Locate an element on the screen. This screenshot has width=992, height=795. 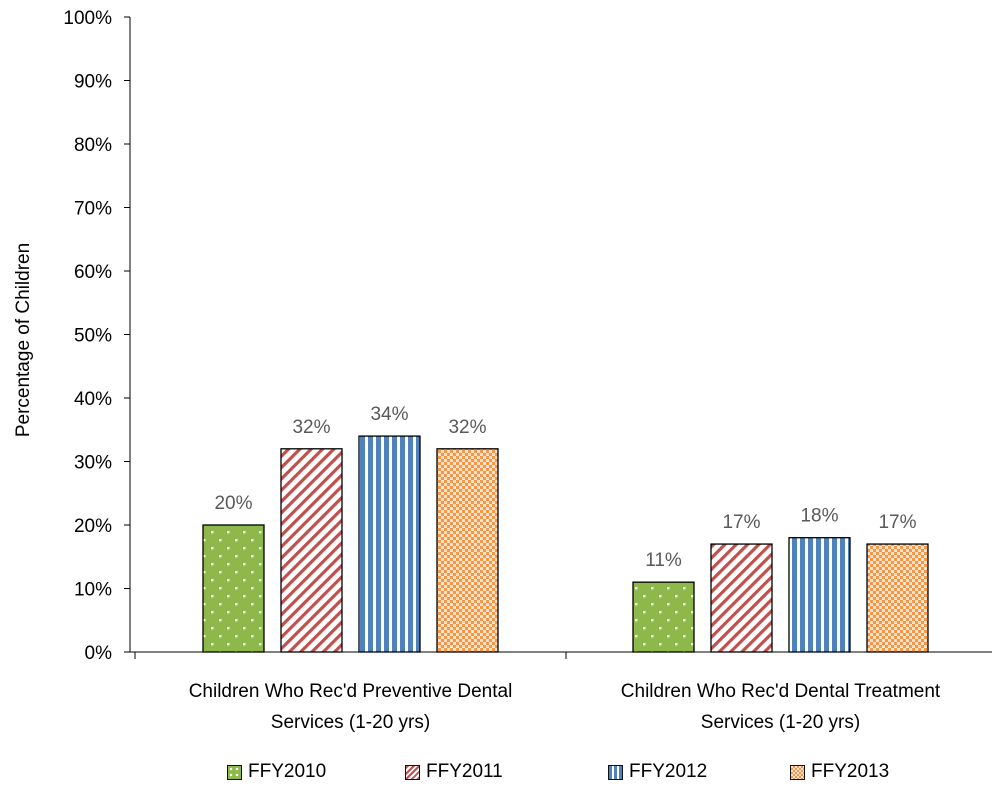
y-tick-label: 40% is located at coordinates (93, 399).